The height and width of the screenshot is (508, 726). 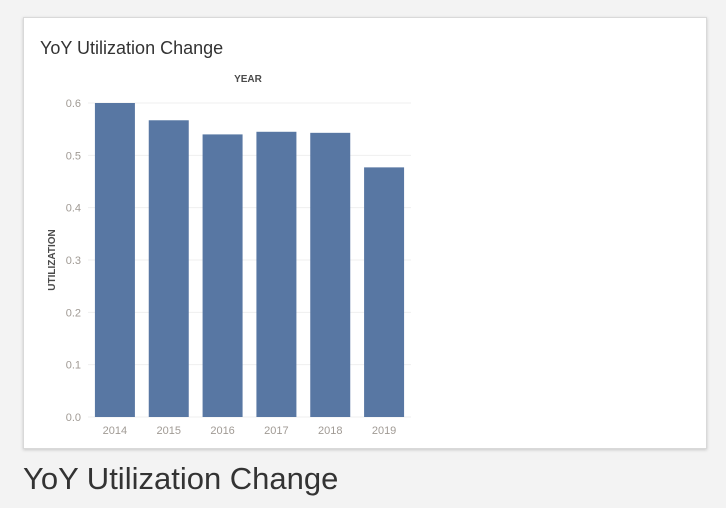 What do you see at coordinates (276, 274) in the screenshot?
I see `bar-2017` at bounding box center [276, 274].